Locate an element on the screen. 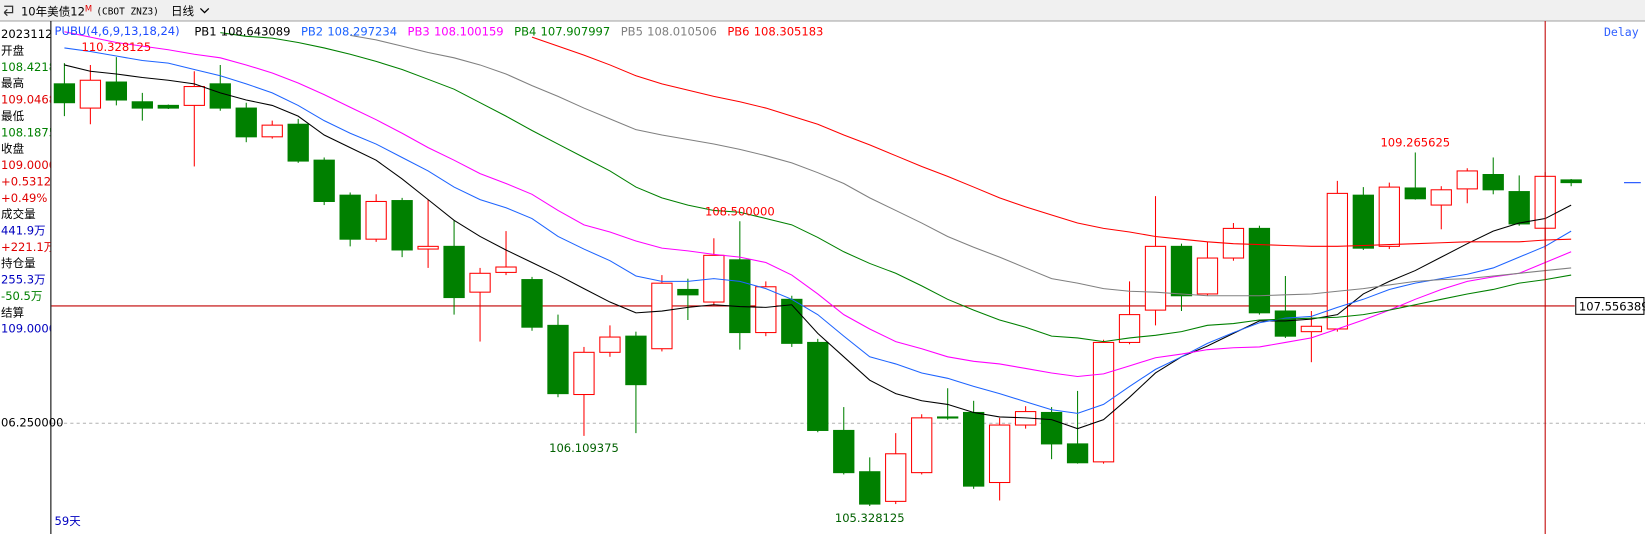 The image size is (1645, 534). indicator-label: PUBU(4,6,9,13,18,24) is located at coordinates (117, 31).